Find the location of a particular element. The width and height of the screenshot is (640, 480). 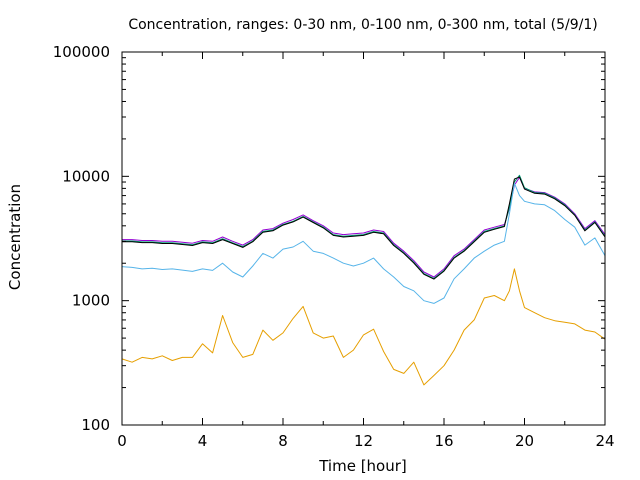

x-tick-label: 16 is located at coordinates (443, 441).